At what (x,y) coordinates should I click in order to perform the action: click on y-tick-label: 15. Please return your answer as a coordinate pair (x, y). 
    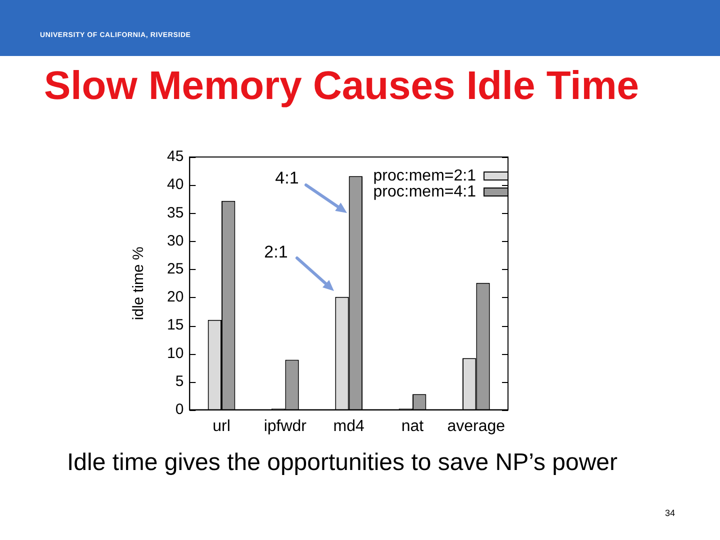
    Looking at the image, I should click on (175, 325).